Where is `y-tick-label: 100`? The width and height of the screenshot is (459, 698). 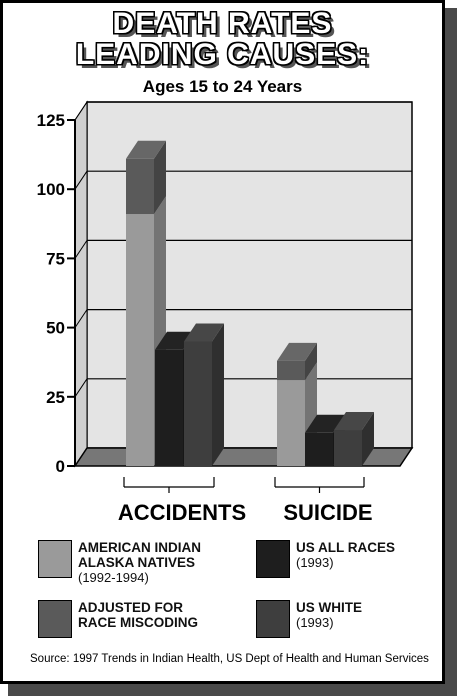
y-tick-label: 100 is located at coordinates (51, 189).